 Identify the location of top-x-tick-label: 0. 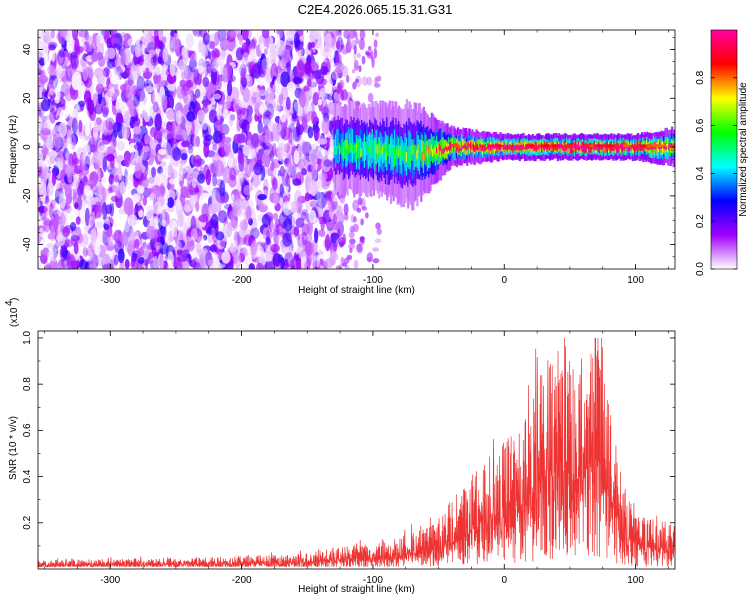
(504, 280).